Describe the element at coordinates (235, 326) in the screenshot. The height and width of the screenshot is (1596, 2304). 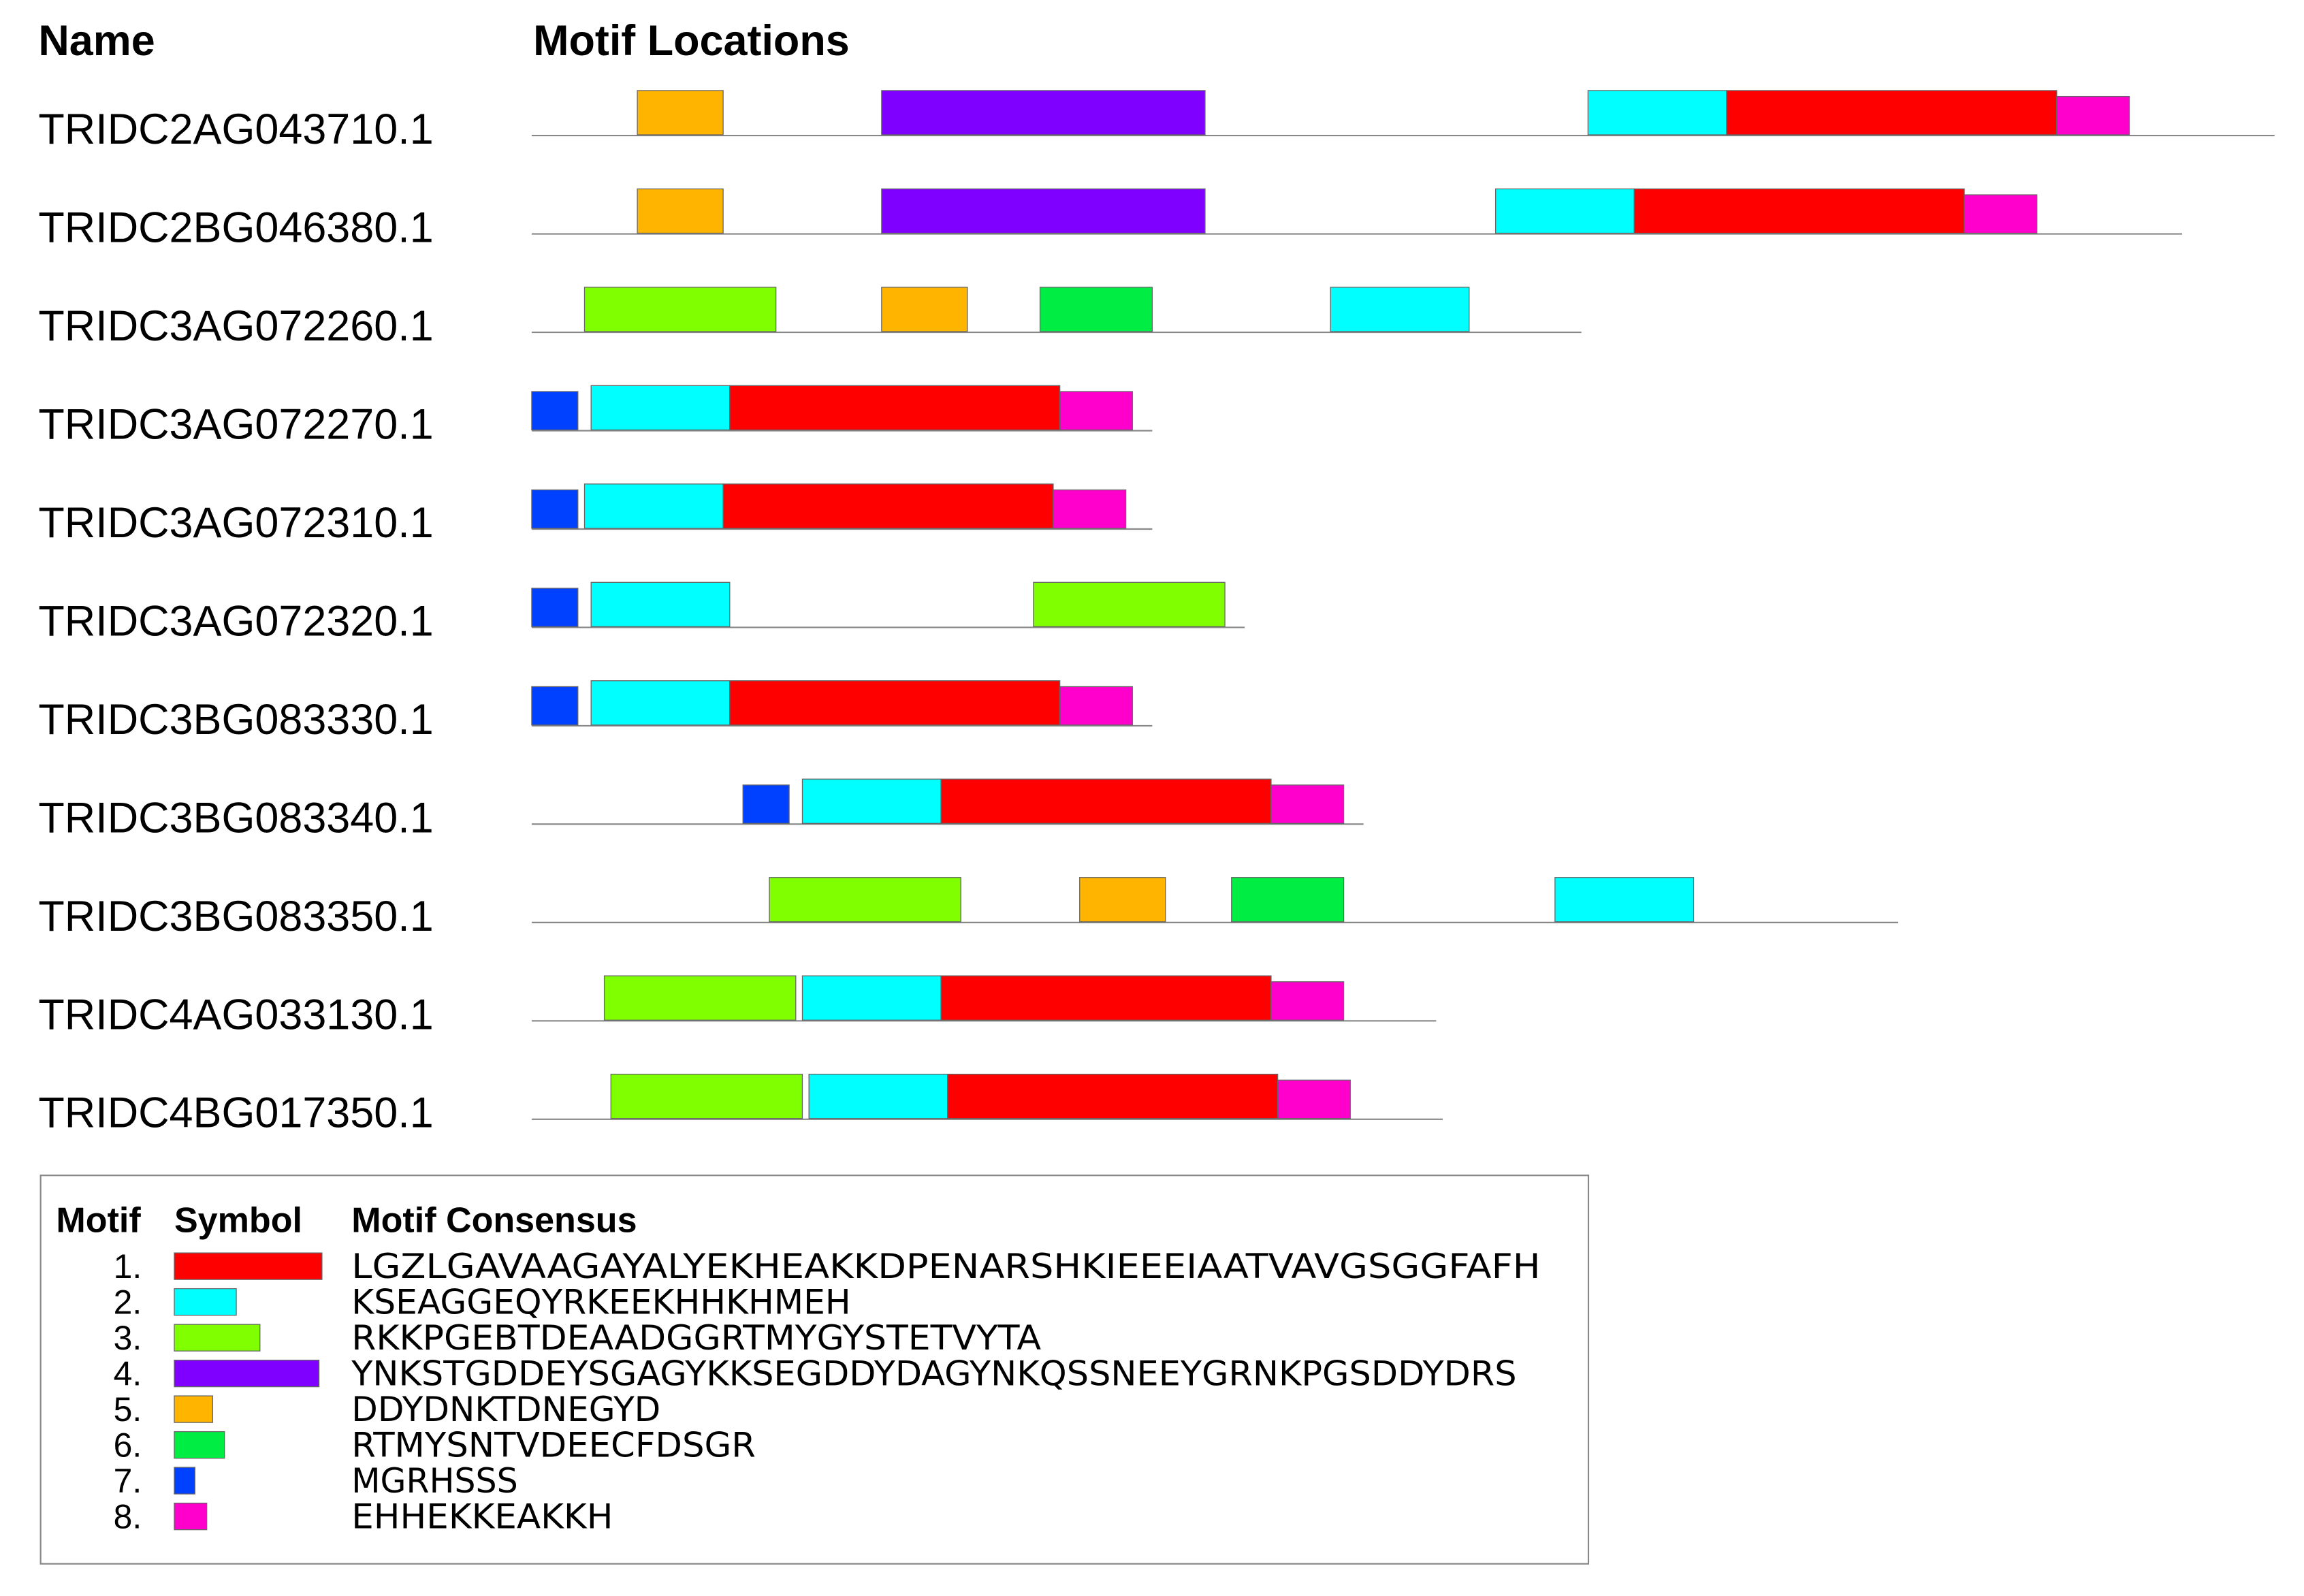
I see `sequence-name: TRIDC3AG072260.1` at that location.